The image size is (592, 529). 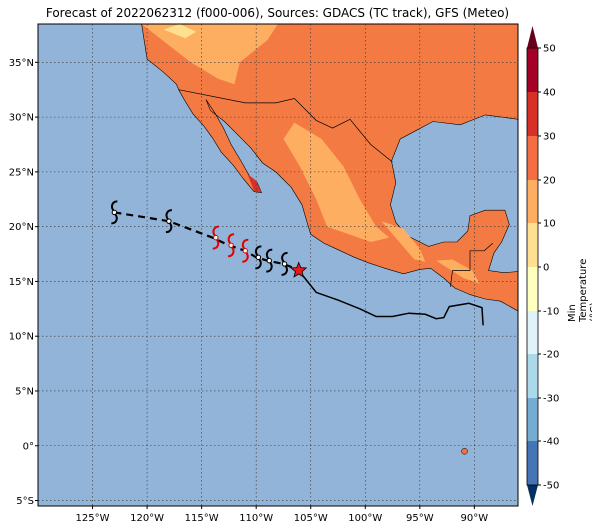 What do you see at coordinates (209, 54) in the screenshot?
I see `southwest-cool-region` at bounding box center [209, 54].